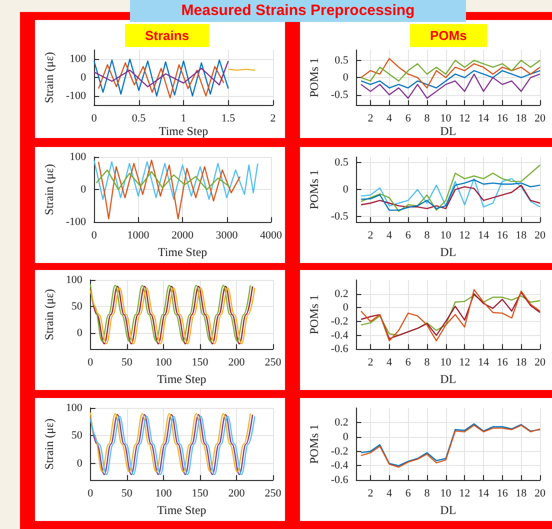 This screenshot has height=529, width=552. What do you see at coordinates (200, 362) in the screenshot?
I see `x-tick-label: 150` at bounding box center [200, 362].